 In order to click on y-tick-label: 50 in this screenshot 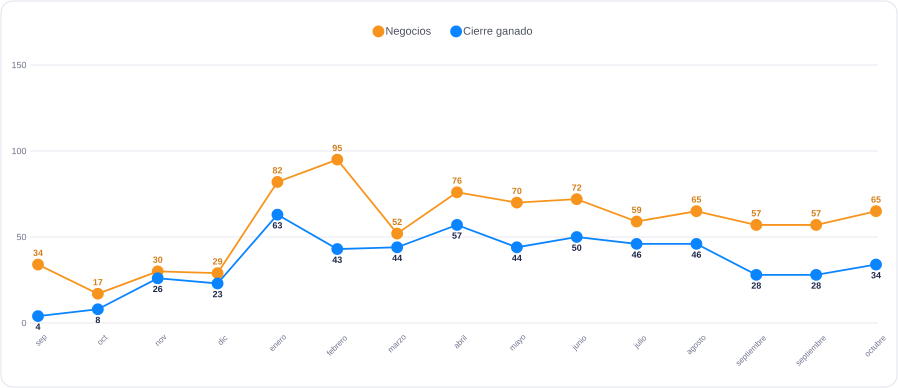, I will do `click(21, 237)`.